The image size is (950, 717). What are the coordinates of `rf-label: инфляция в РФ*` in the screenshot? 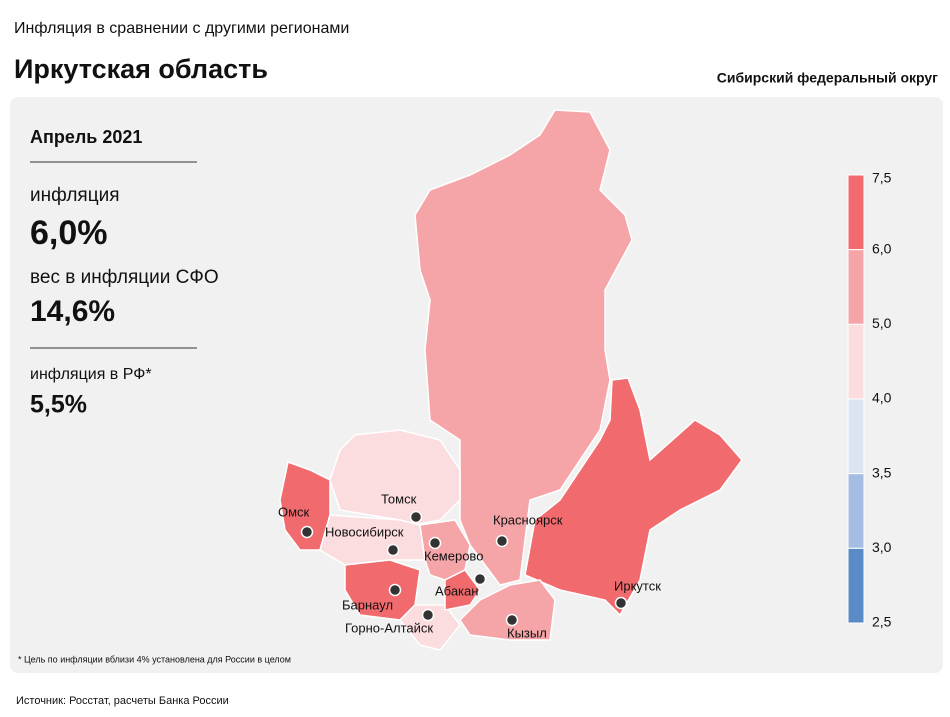 It's located at (91, 374).